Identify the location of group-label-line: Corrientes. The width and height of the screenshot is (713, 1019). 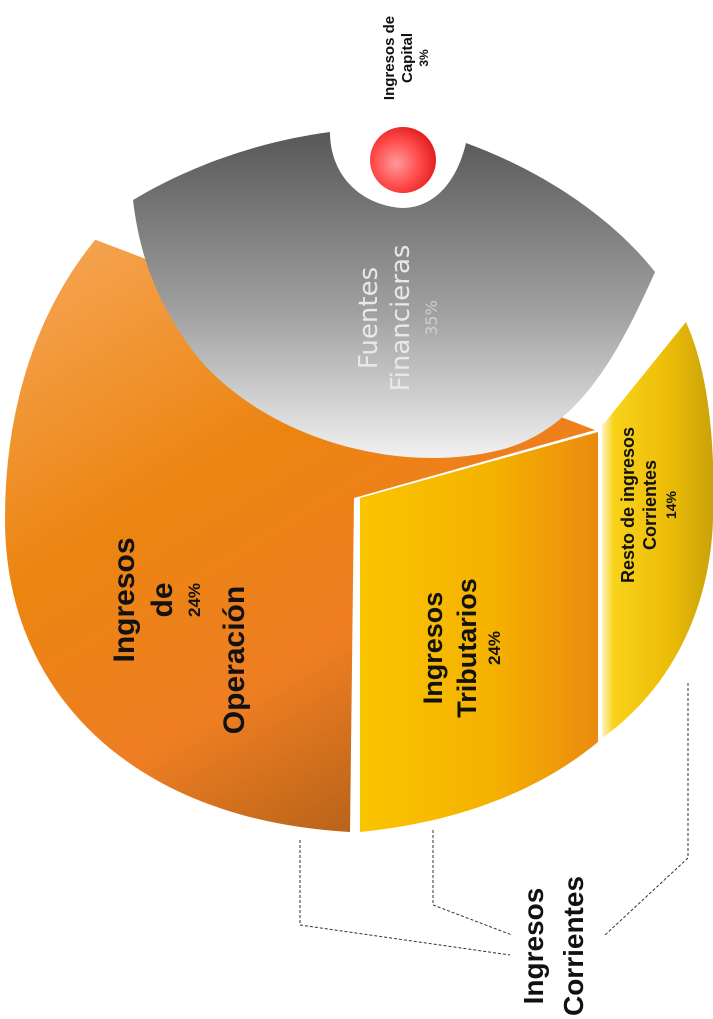
(573, 946).